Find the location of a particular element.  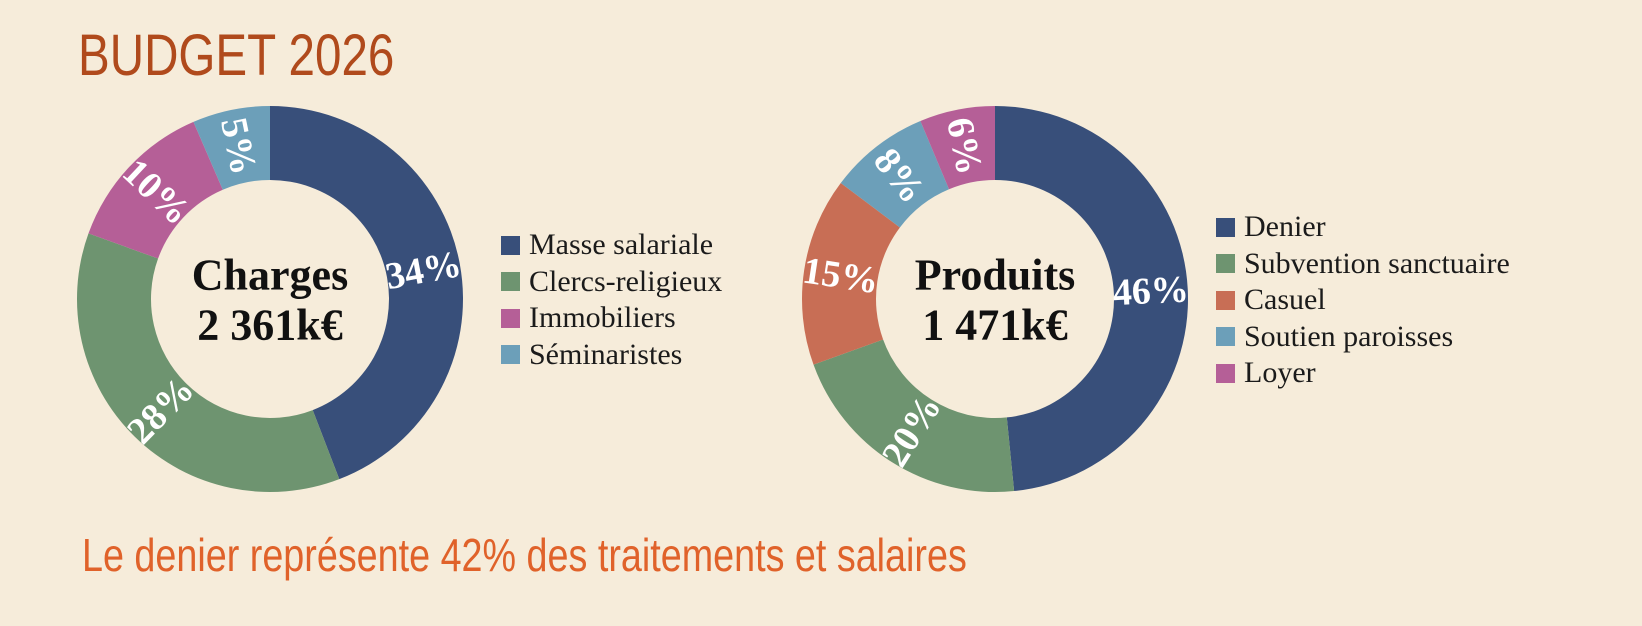

center-label: Charges is located at coordinates (270, 275).